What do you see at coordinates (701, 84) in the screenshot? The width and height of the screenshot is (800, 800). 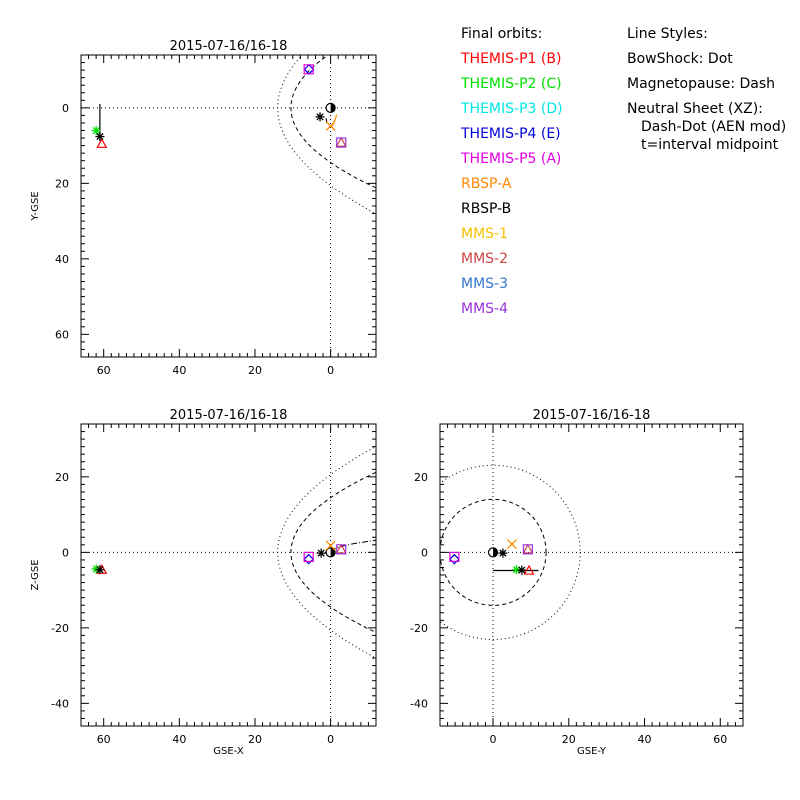 I see `style-magnetopause: Magnetopause: Dash` at bounding box center [701, 84].